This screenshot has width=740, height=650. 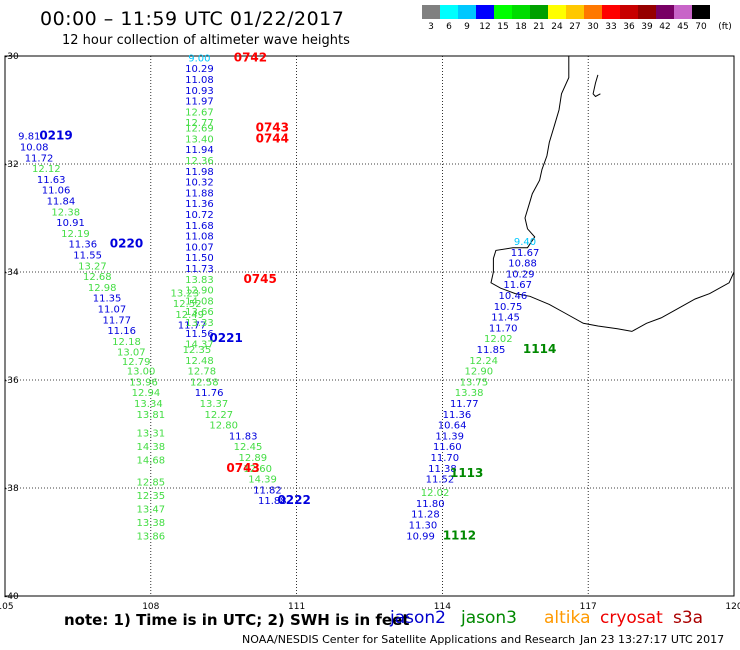 I want to click on lon-tick-label: 120, so click(x=732, y=607).